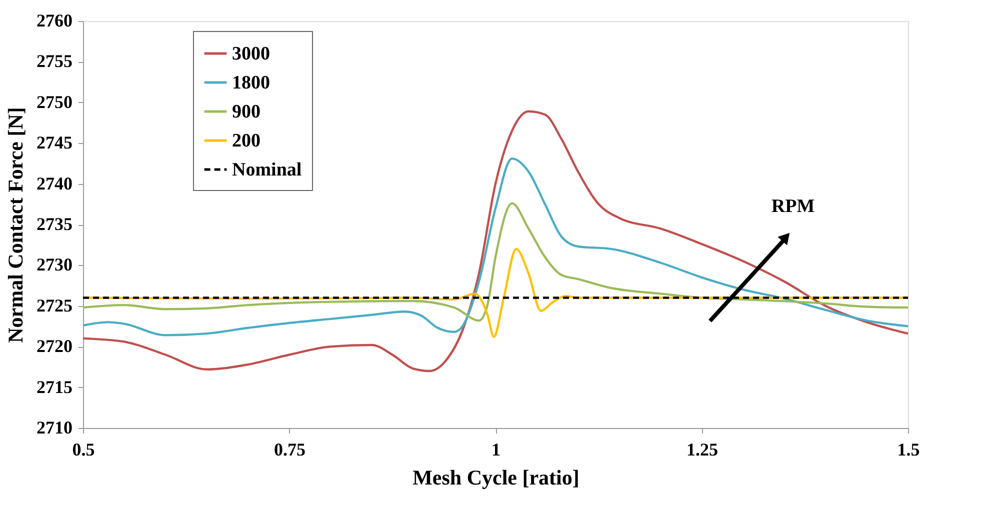 The width and height of the screenshot is (981, 506). I want to click on y-tick-label: 2710, so click(54, 428).